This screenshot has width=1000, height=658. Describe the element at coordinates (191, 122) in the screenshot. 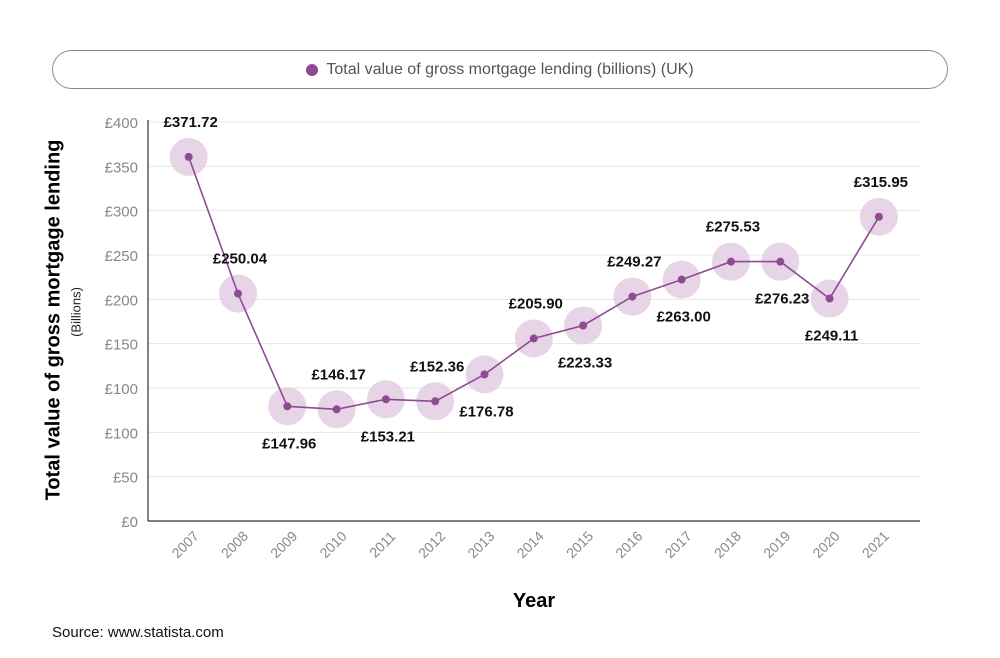

I see `data-label: £371.72` at that location.